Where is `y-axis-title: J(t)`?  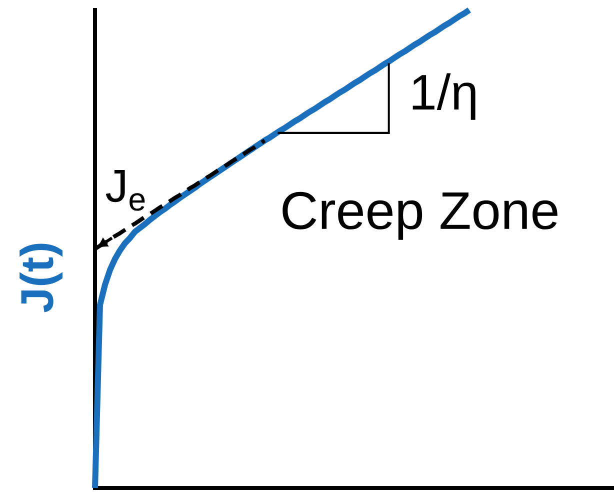
y-axis-title: J(t) is located at coordinates (41, 278).